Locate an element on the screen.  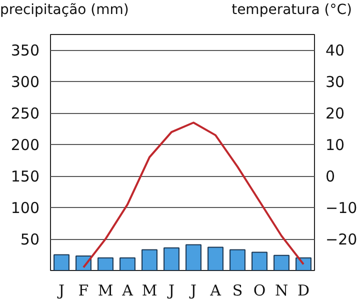
y-tick-label: 200 is located at coordinates (25, 145).